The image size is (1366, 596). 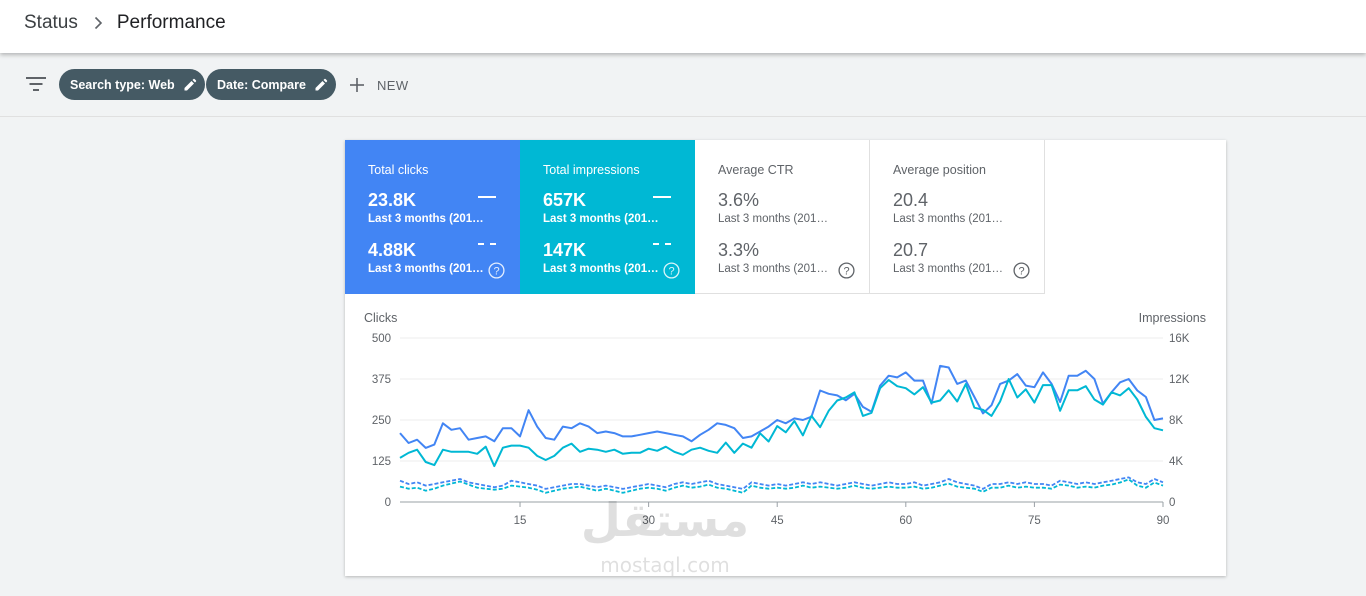 I want to click on metric-label: Average position, so click(x=939, y=170).